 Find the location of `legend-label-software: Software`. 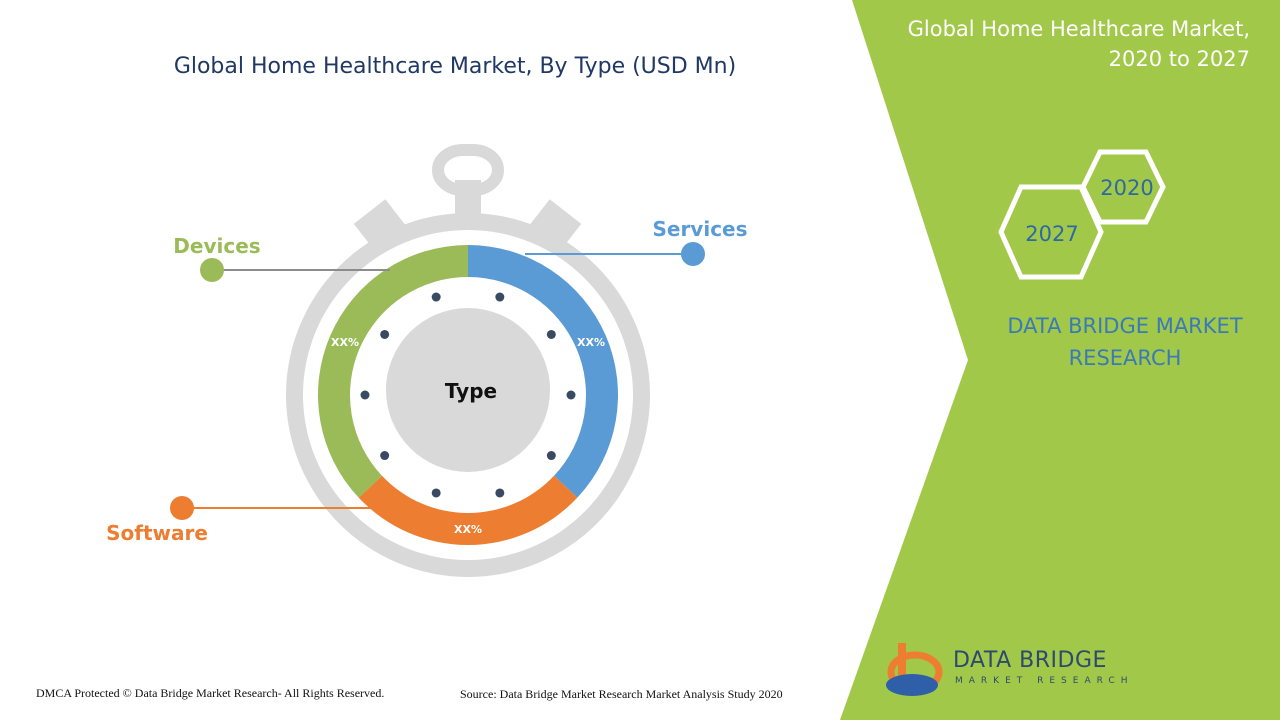

legend-label-software: Software is located at coordinates (157, 533).